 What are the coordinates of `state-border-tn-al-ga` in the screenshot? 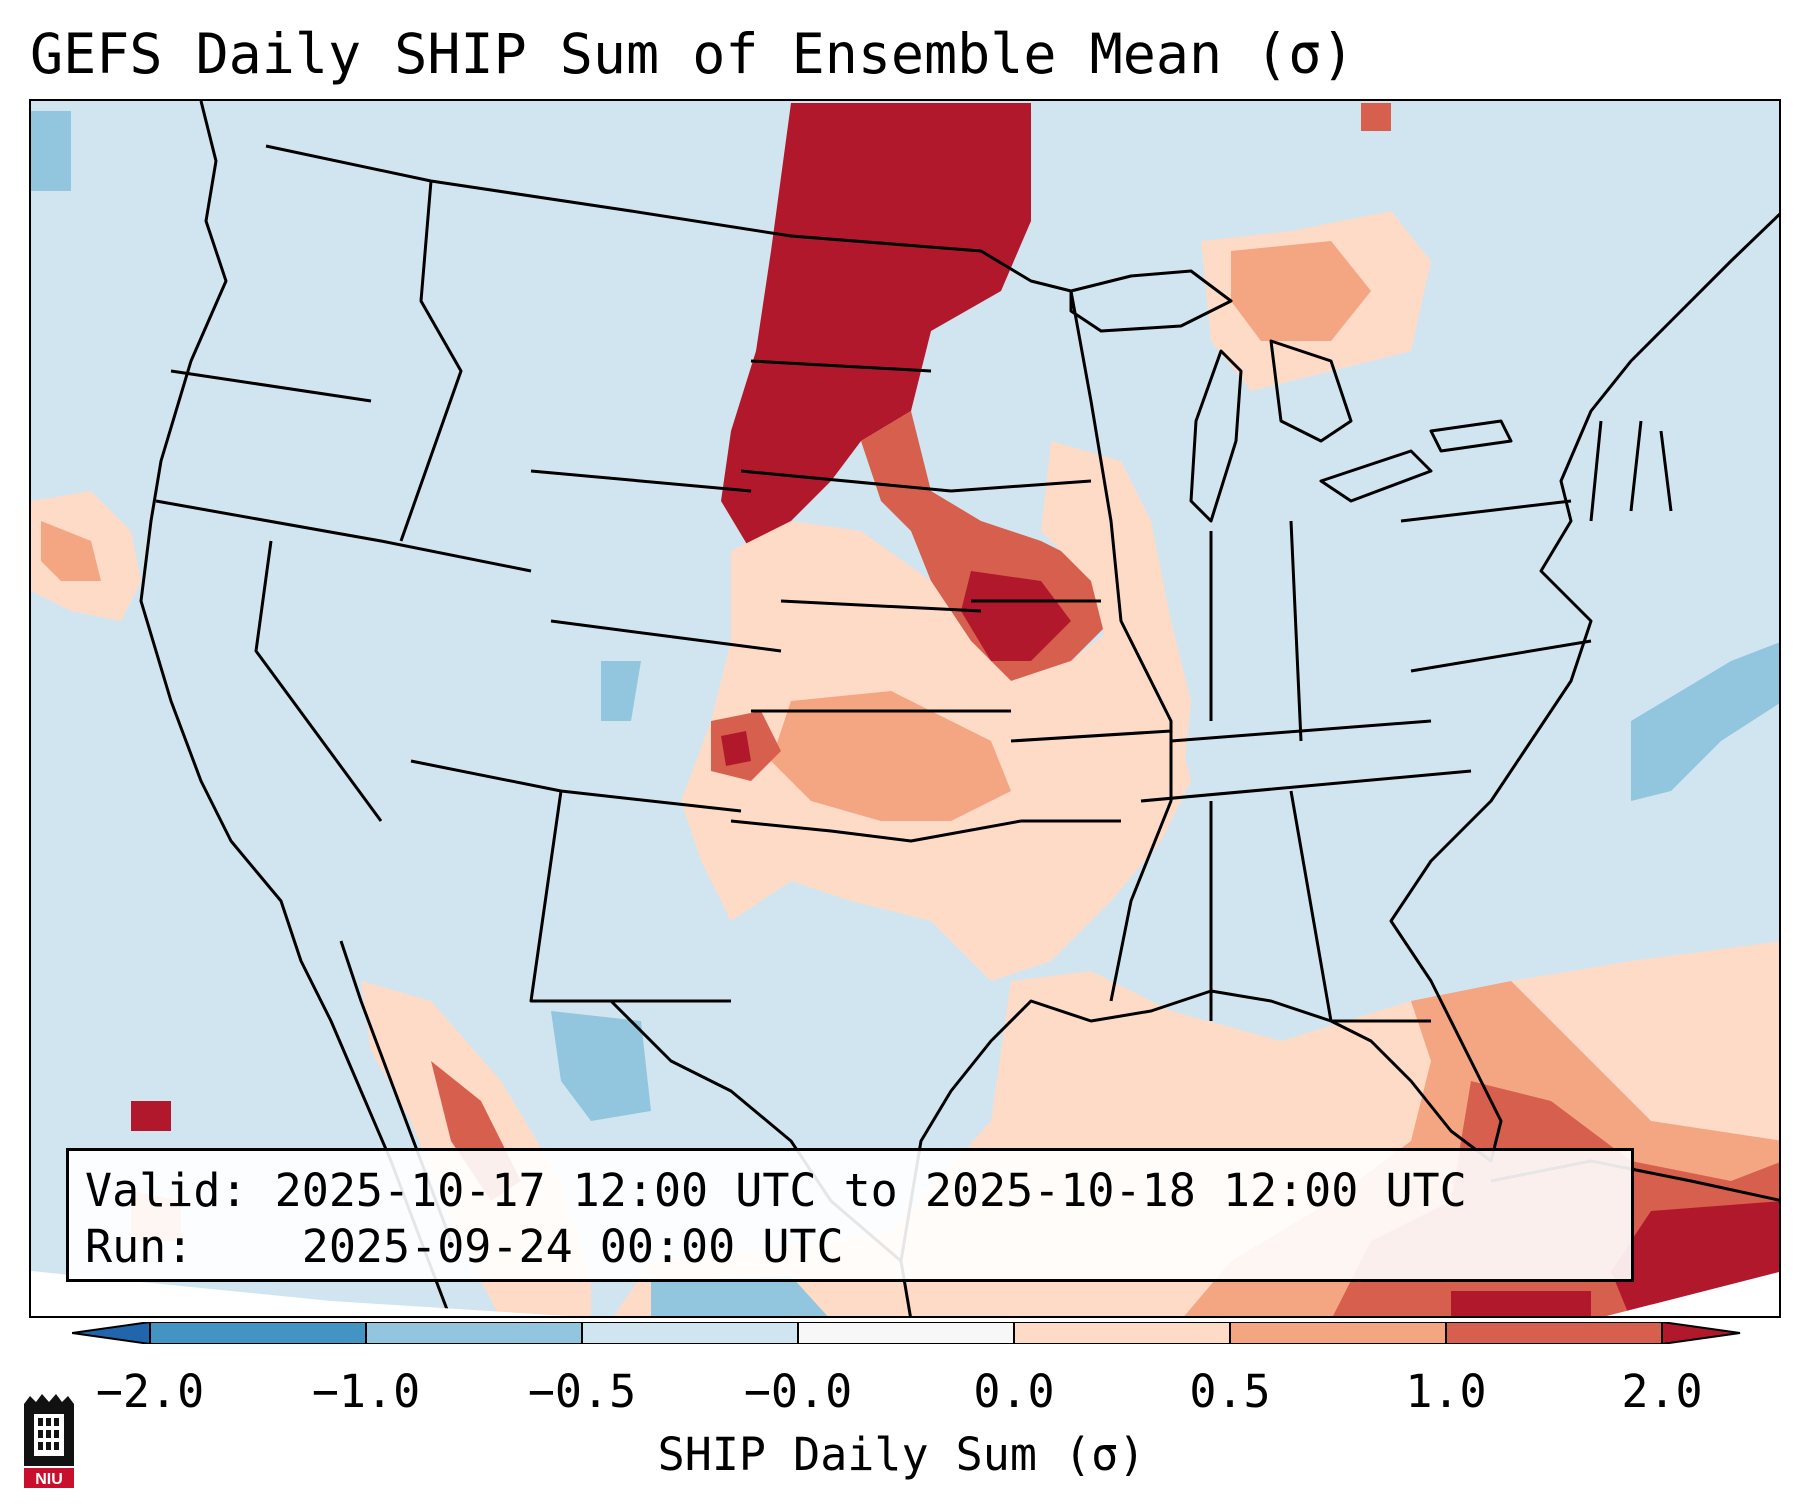 It's located at (1306, 786).